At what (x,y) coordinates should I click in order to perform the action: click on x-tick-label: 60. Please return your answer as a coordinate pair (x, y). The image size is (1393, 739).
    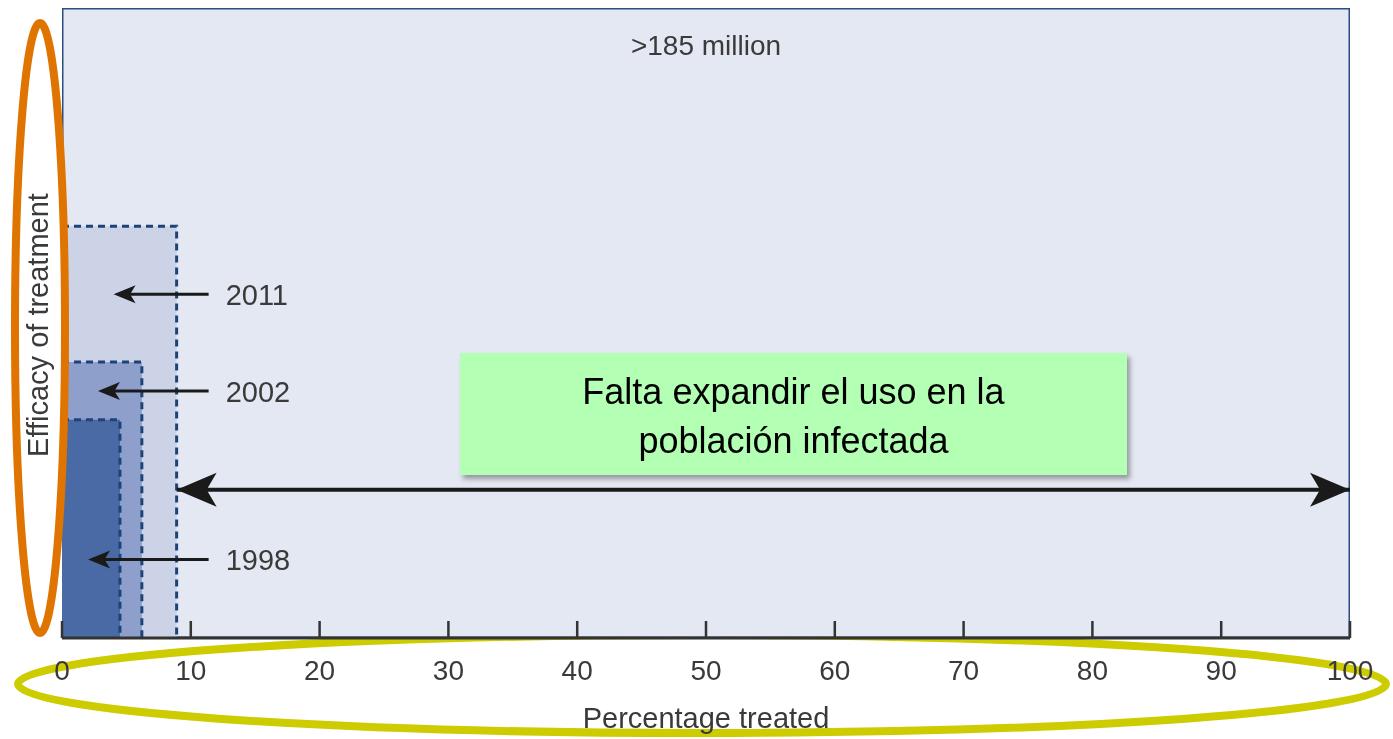
    Looking at the image, I should click on (835, 670).